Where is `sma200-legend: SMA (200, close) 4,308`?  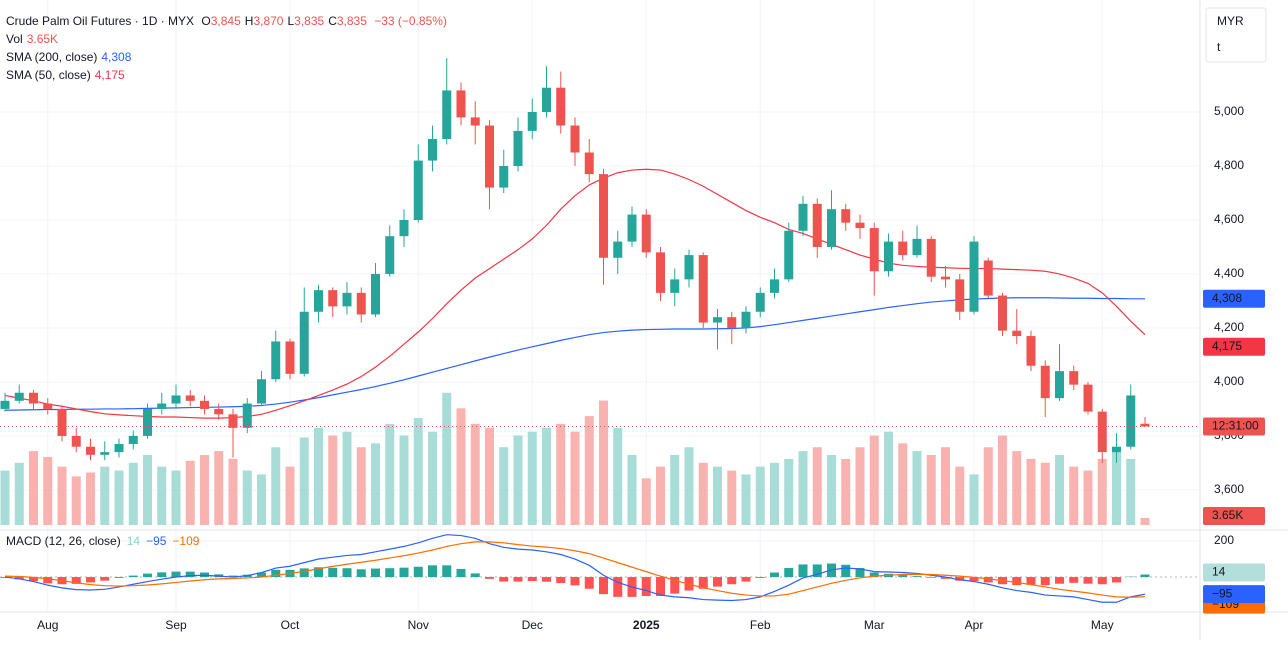 sma200-legend: SMA (200, close) 4,308 is located at coordinates (69, 57).